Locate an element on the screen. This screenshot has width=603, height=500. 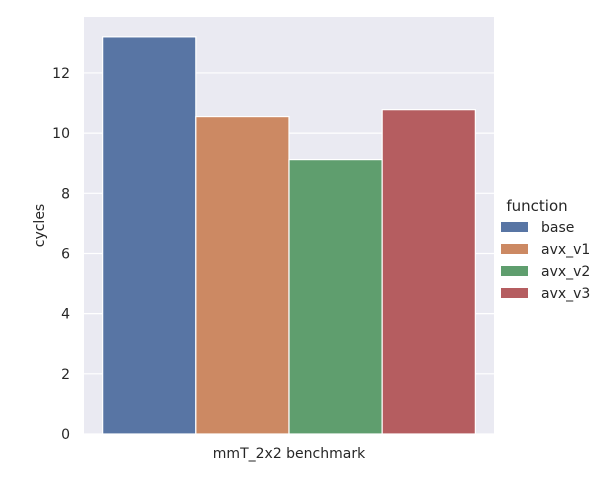
bar-avx-v2 is located at coordinates (335, 297).